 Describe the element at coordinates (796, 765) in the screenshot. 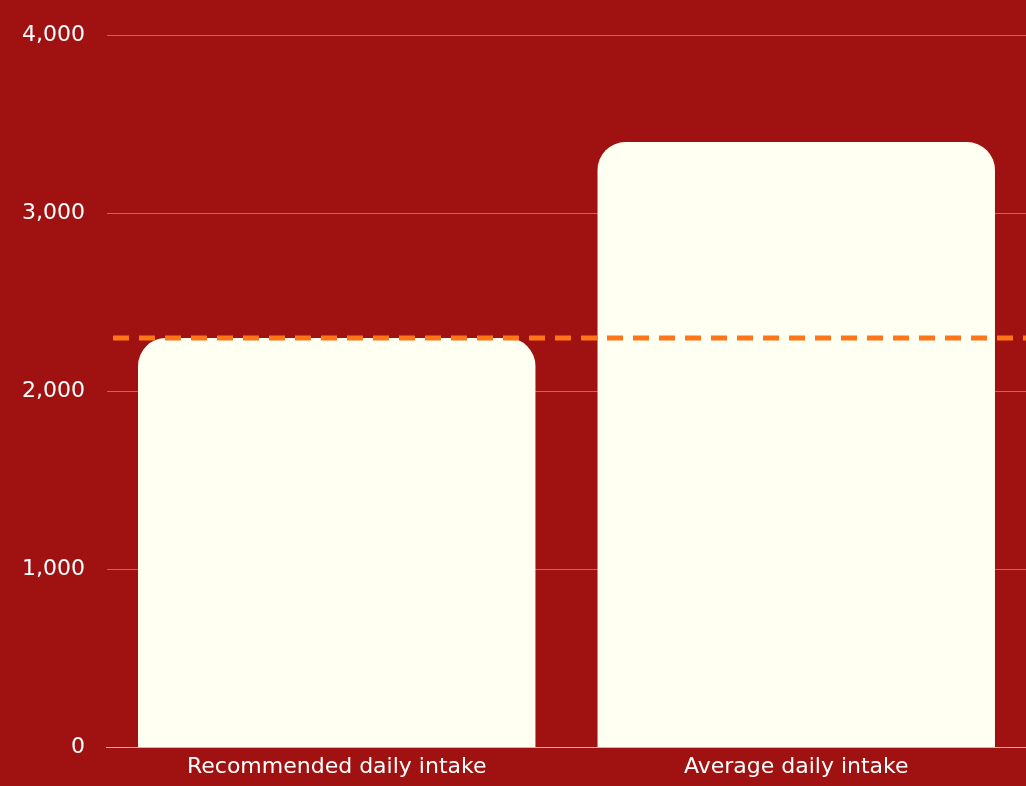

I see `x-tick-label: Average daily intake` at that location.